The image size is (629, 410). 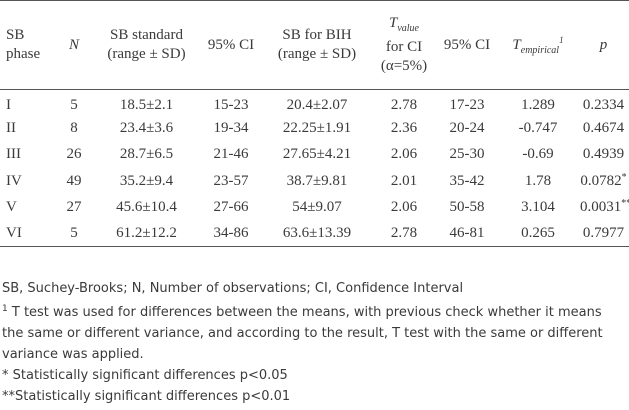 What do you see at coordinates (14, 180) in the screenshot?
I see `cell-sb-phase: IV` at bounding box center [14, 180].